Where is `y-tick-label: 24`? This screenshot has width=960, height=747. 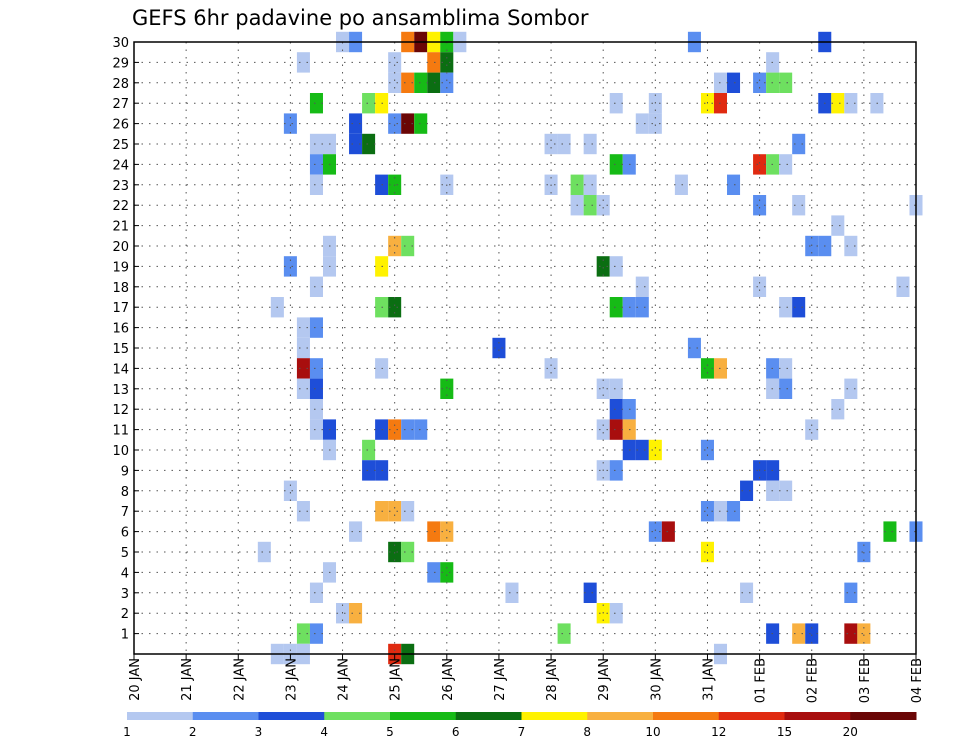 y-tick-label: 24 is located at coordinates (120, 165).